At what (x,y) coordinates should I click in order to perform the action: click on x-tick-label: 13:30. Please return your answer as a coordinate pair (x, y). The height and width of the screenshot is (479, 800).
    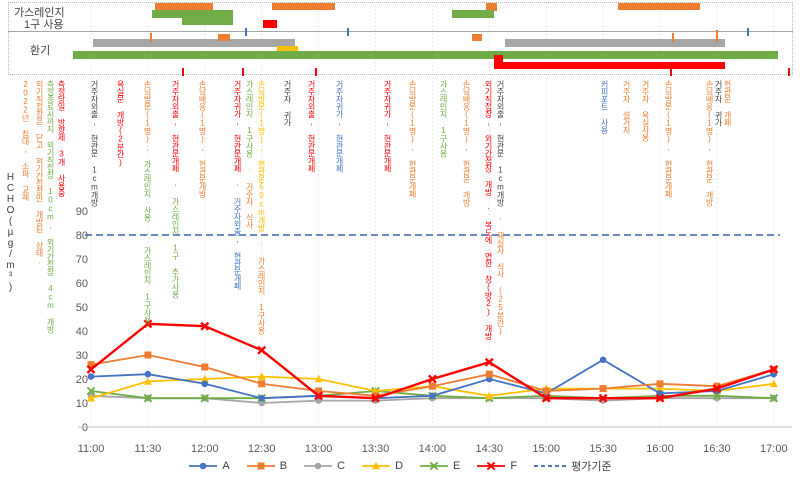
    Looking at the image, I should click on (376, 449).